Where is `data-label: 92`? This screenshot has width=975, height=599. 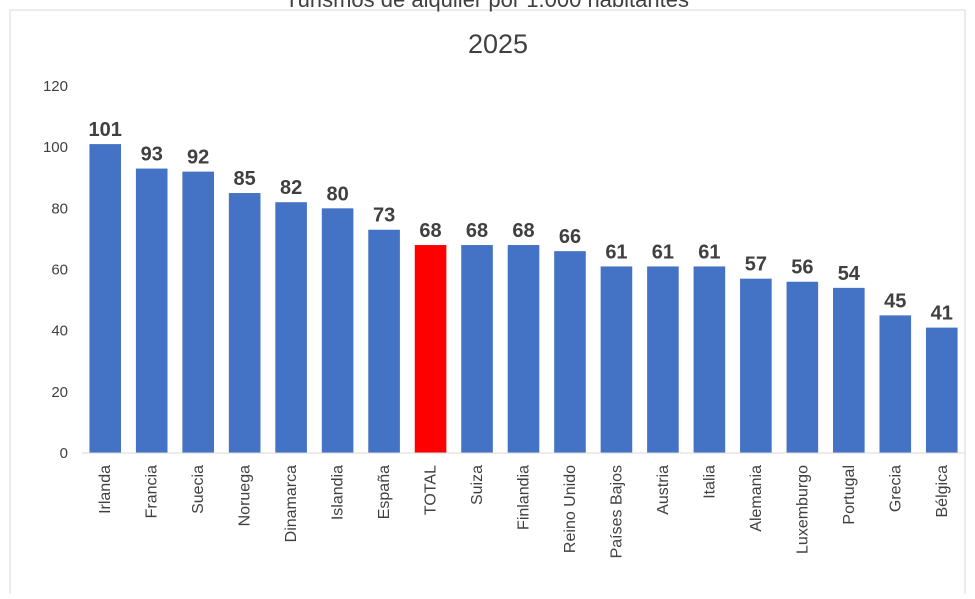 data-label: 92 is located at coordinates (198, 158).